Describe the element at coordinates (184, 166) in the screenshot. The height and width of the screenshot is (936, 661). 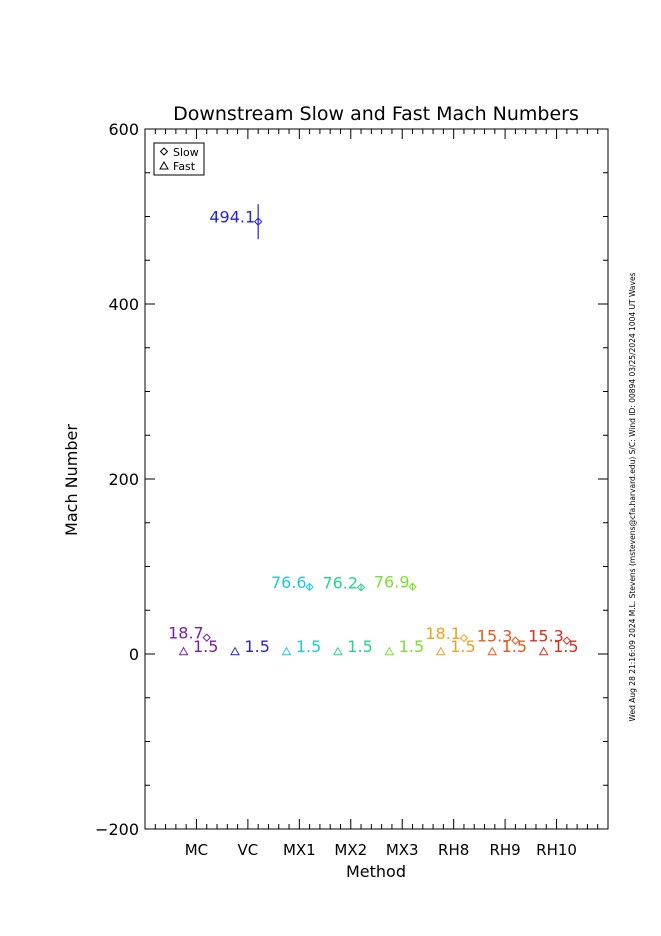
I see `legend-entry-fast: Fast` at that location.